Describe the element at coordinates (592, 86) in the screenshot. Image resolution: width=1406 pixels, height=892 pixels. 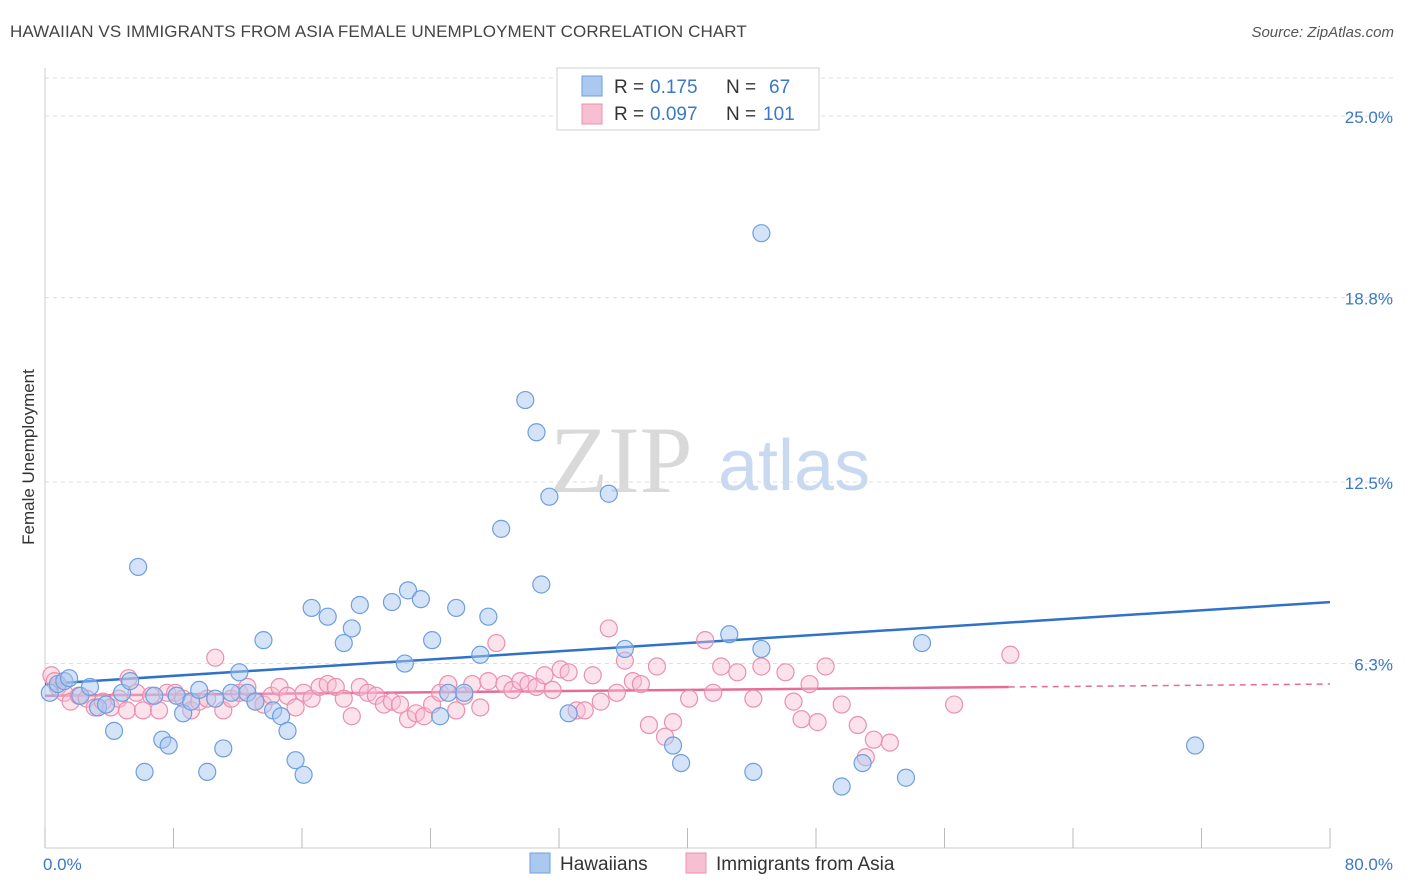
I see `legend-swatch-hawaiians` at that location.